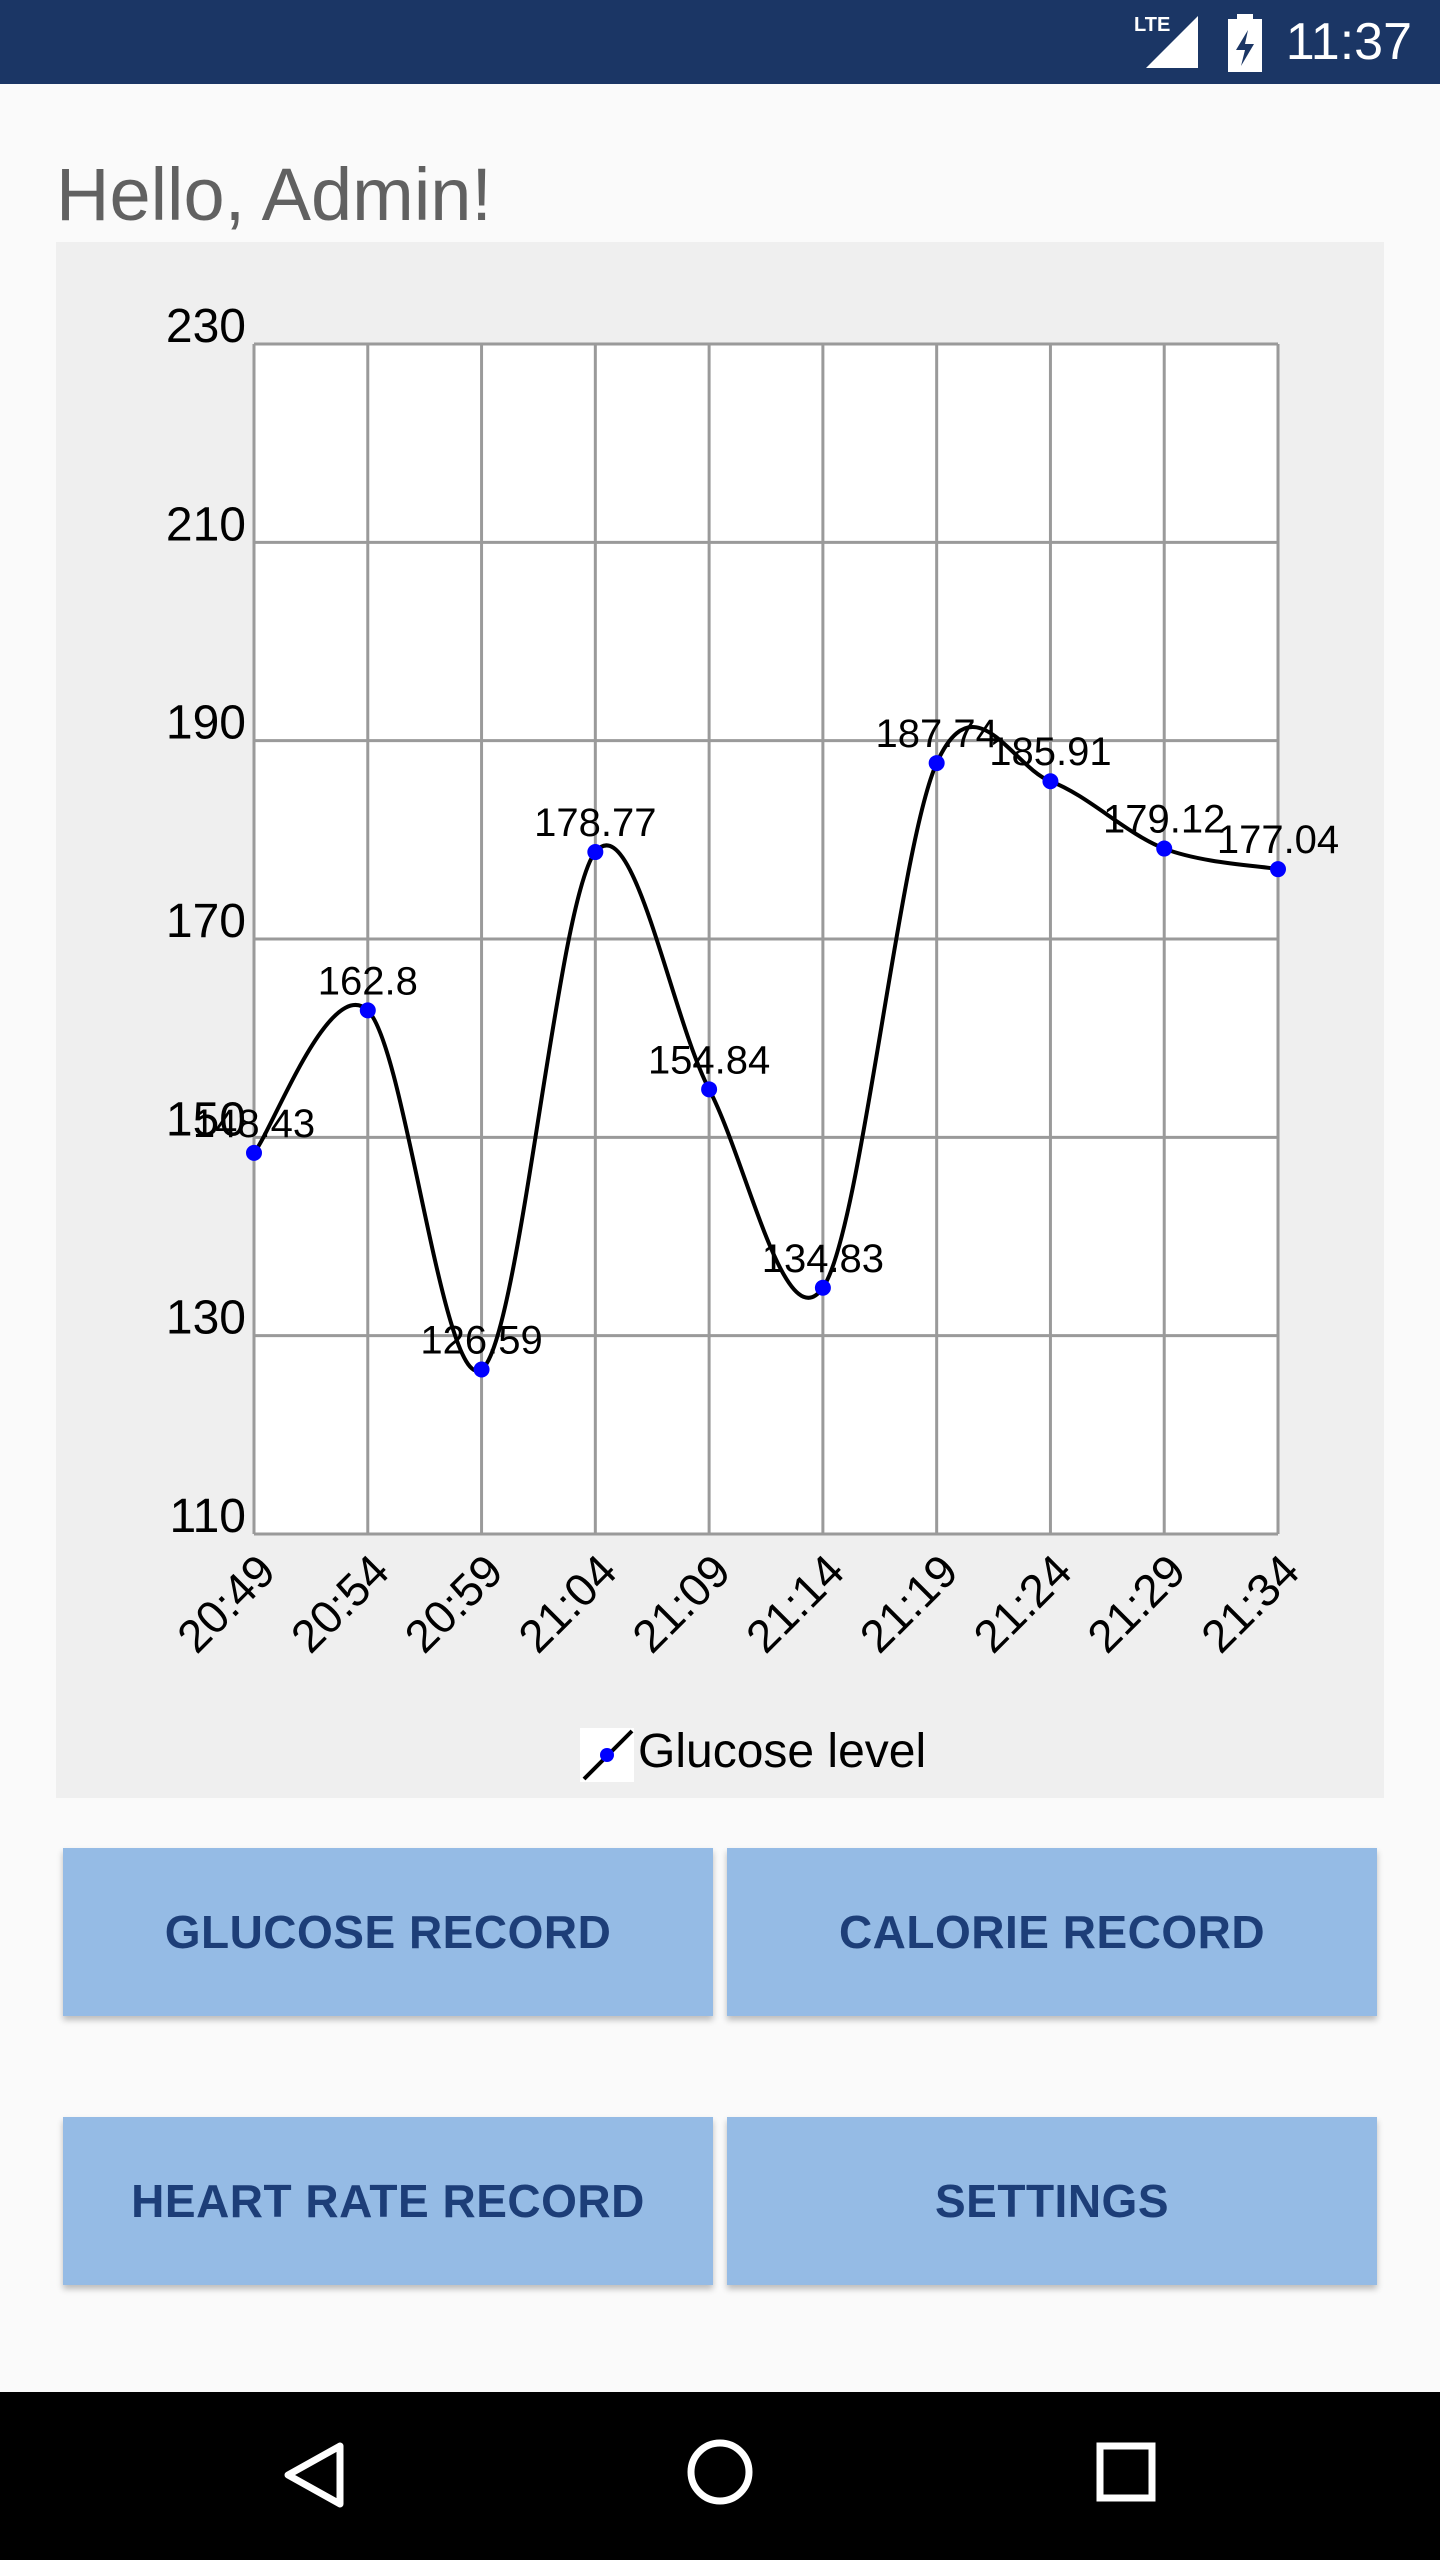 This screenshot has height=2560, width=1440. I want to click on greeting-text: Hello, Admin!, so click(274, 194).